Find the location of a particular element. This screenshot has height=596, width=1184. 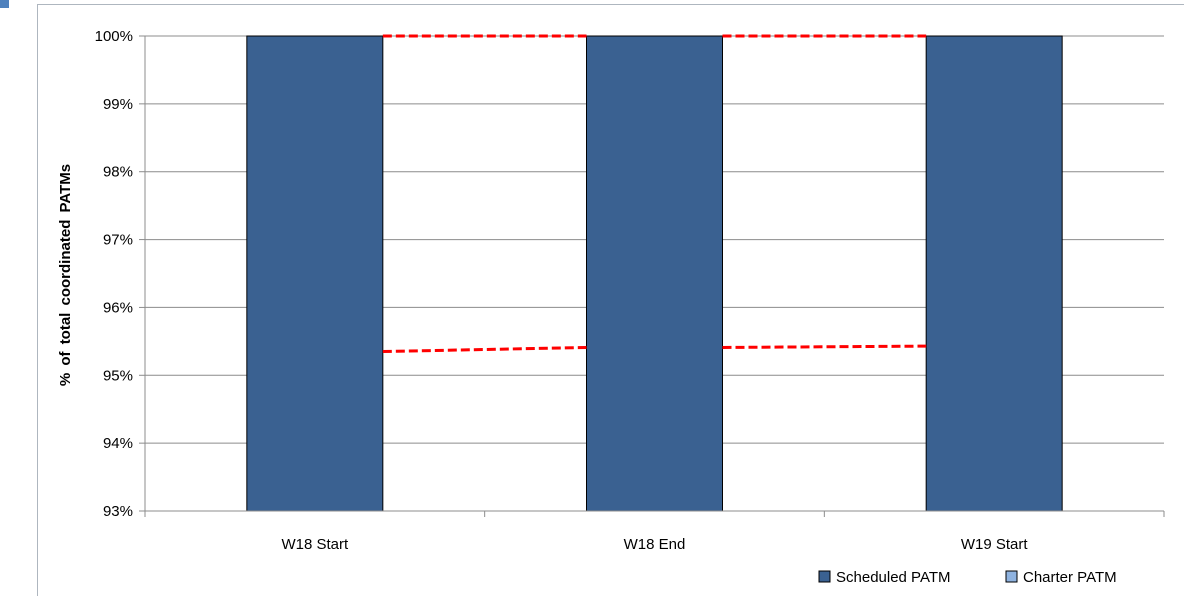

legend-label-charter: Charter PATM is located at coordinates (1070, 577).